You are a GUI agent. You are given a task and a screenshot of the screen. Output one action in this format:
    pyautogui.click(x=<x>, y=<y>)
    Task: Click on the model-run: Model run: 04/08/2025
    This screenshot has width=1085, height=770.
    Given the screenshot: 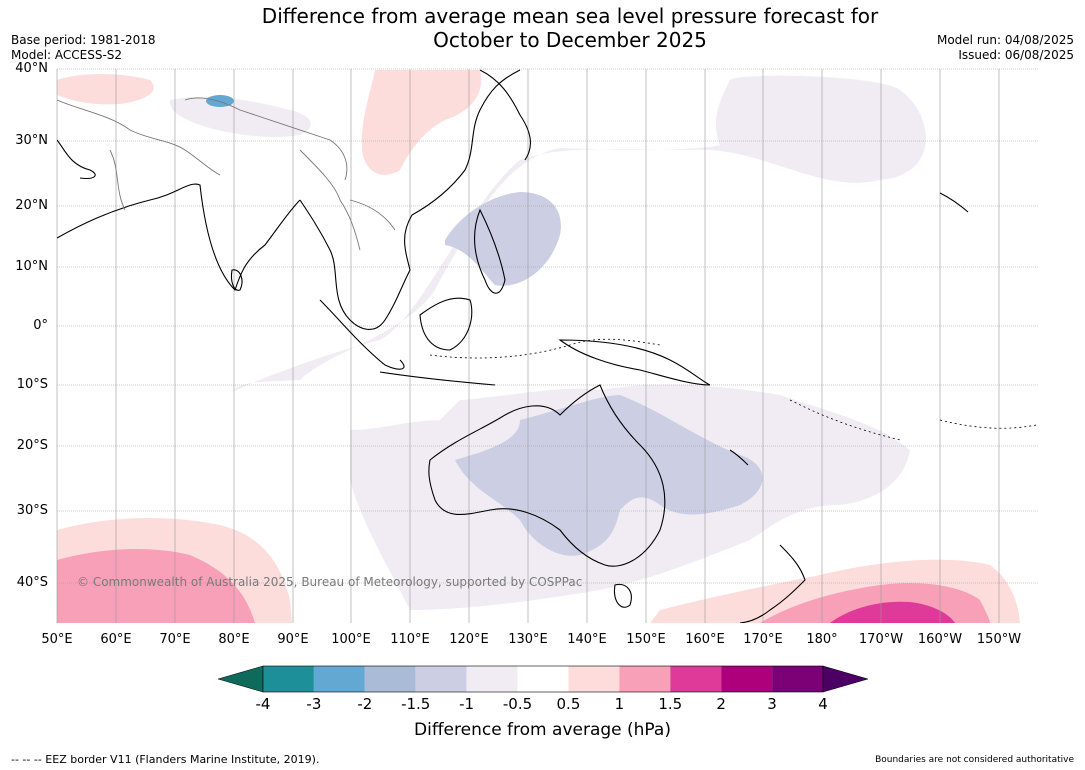 What is the action you would take?
    pyautogui.click(x=1005, y=40)
    